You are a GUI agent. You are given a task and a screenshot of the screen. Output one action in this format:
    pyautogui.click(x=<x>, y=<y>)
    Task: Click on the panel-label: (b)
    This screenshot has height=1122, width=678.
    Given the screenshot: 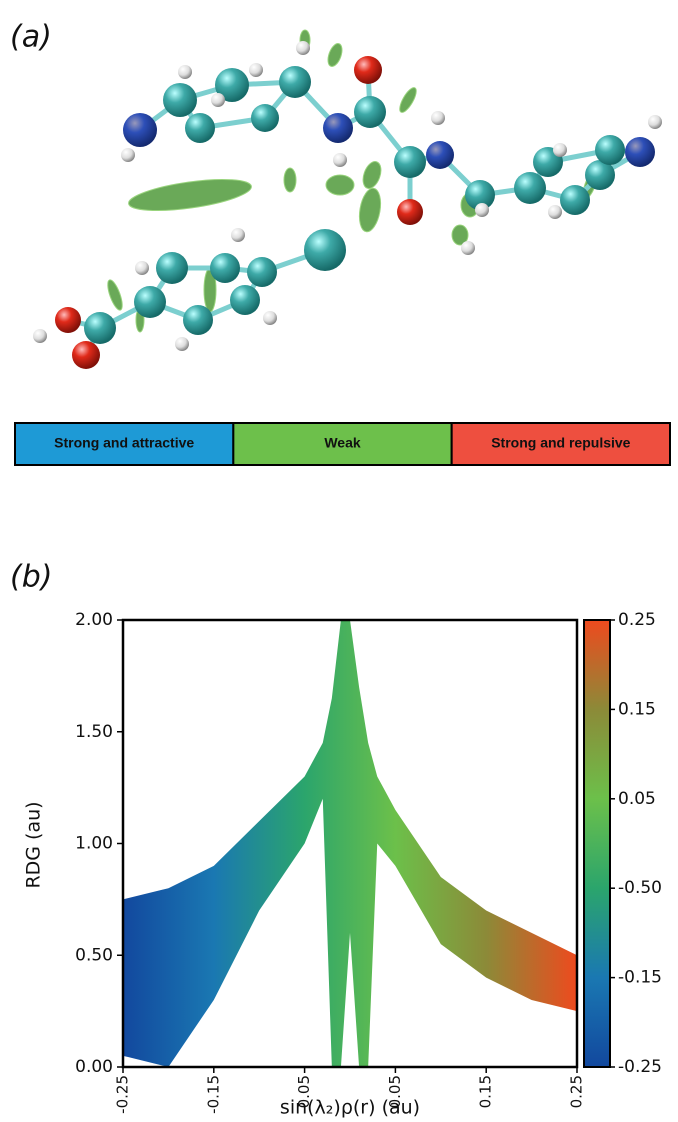 What is the action you would take?
    pyautogui.click(x=31, y=577)
    